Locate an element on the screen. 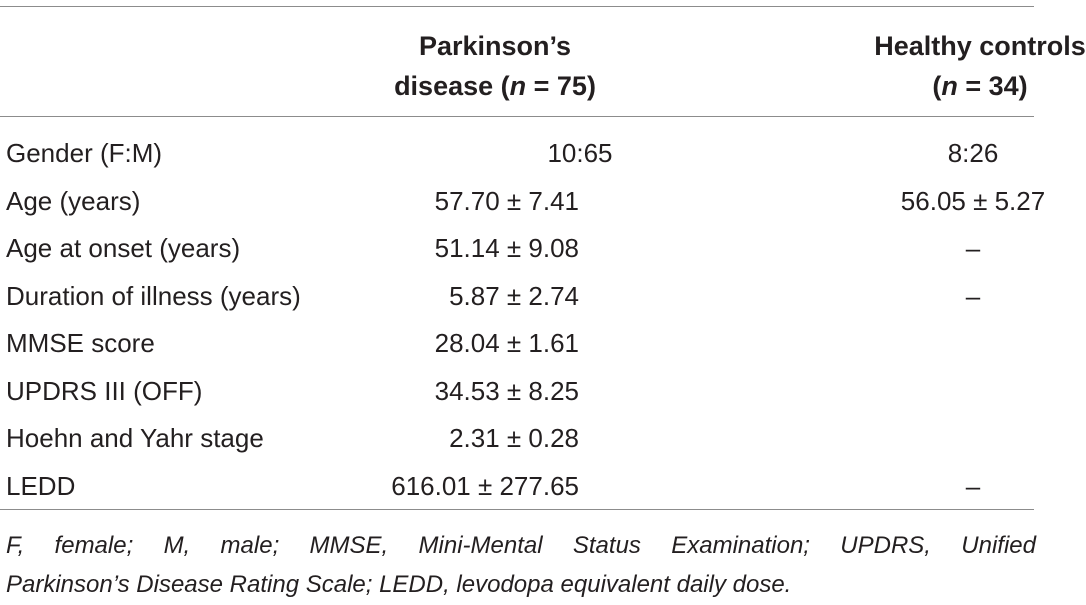  table-bottom-rule is located at coordinates (517, 509).